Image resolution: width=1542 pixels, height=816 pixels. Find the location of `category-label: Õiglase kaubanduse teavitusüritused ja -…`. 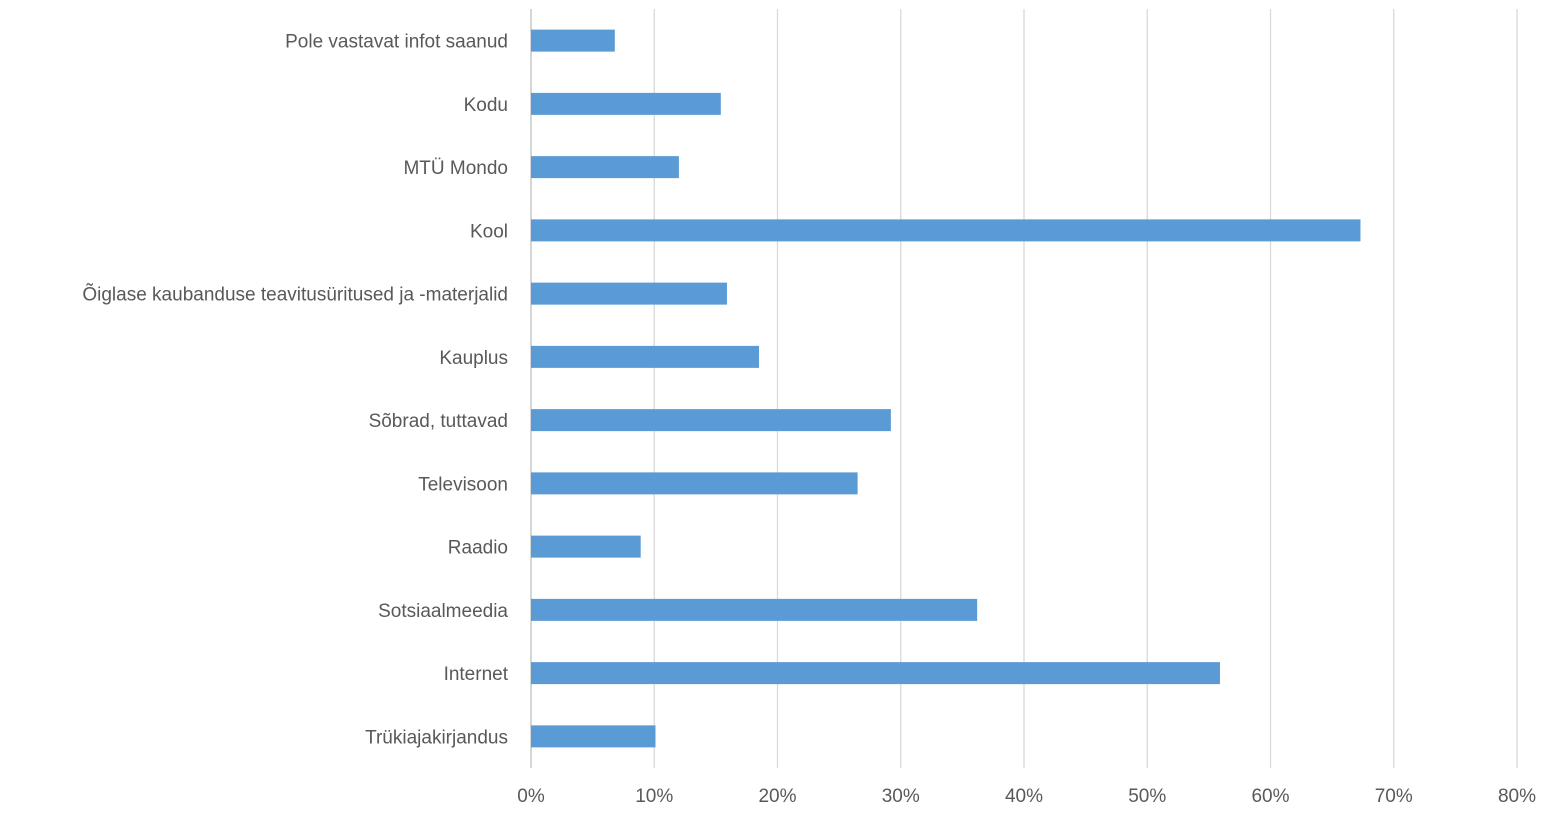

category-label: Õiglase kaubanduse teavitusüritused ja -… is located at coordinates (295, 295).